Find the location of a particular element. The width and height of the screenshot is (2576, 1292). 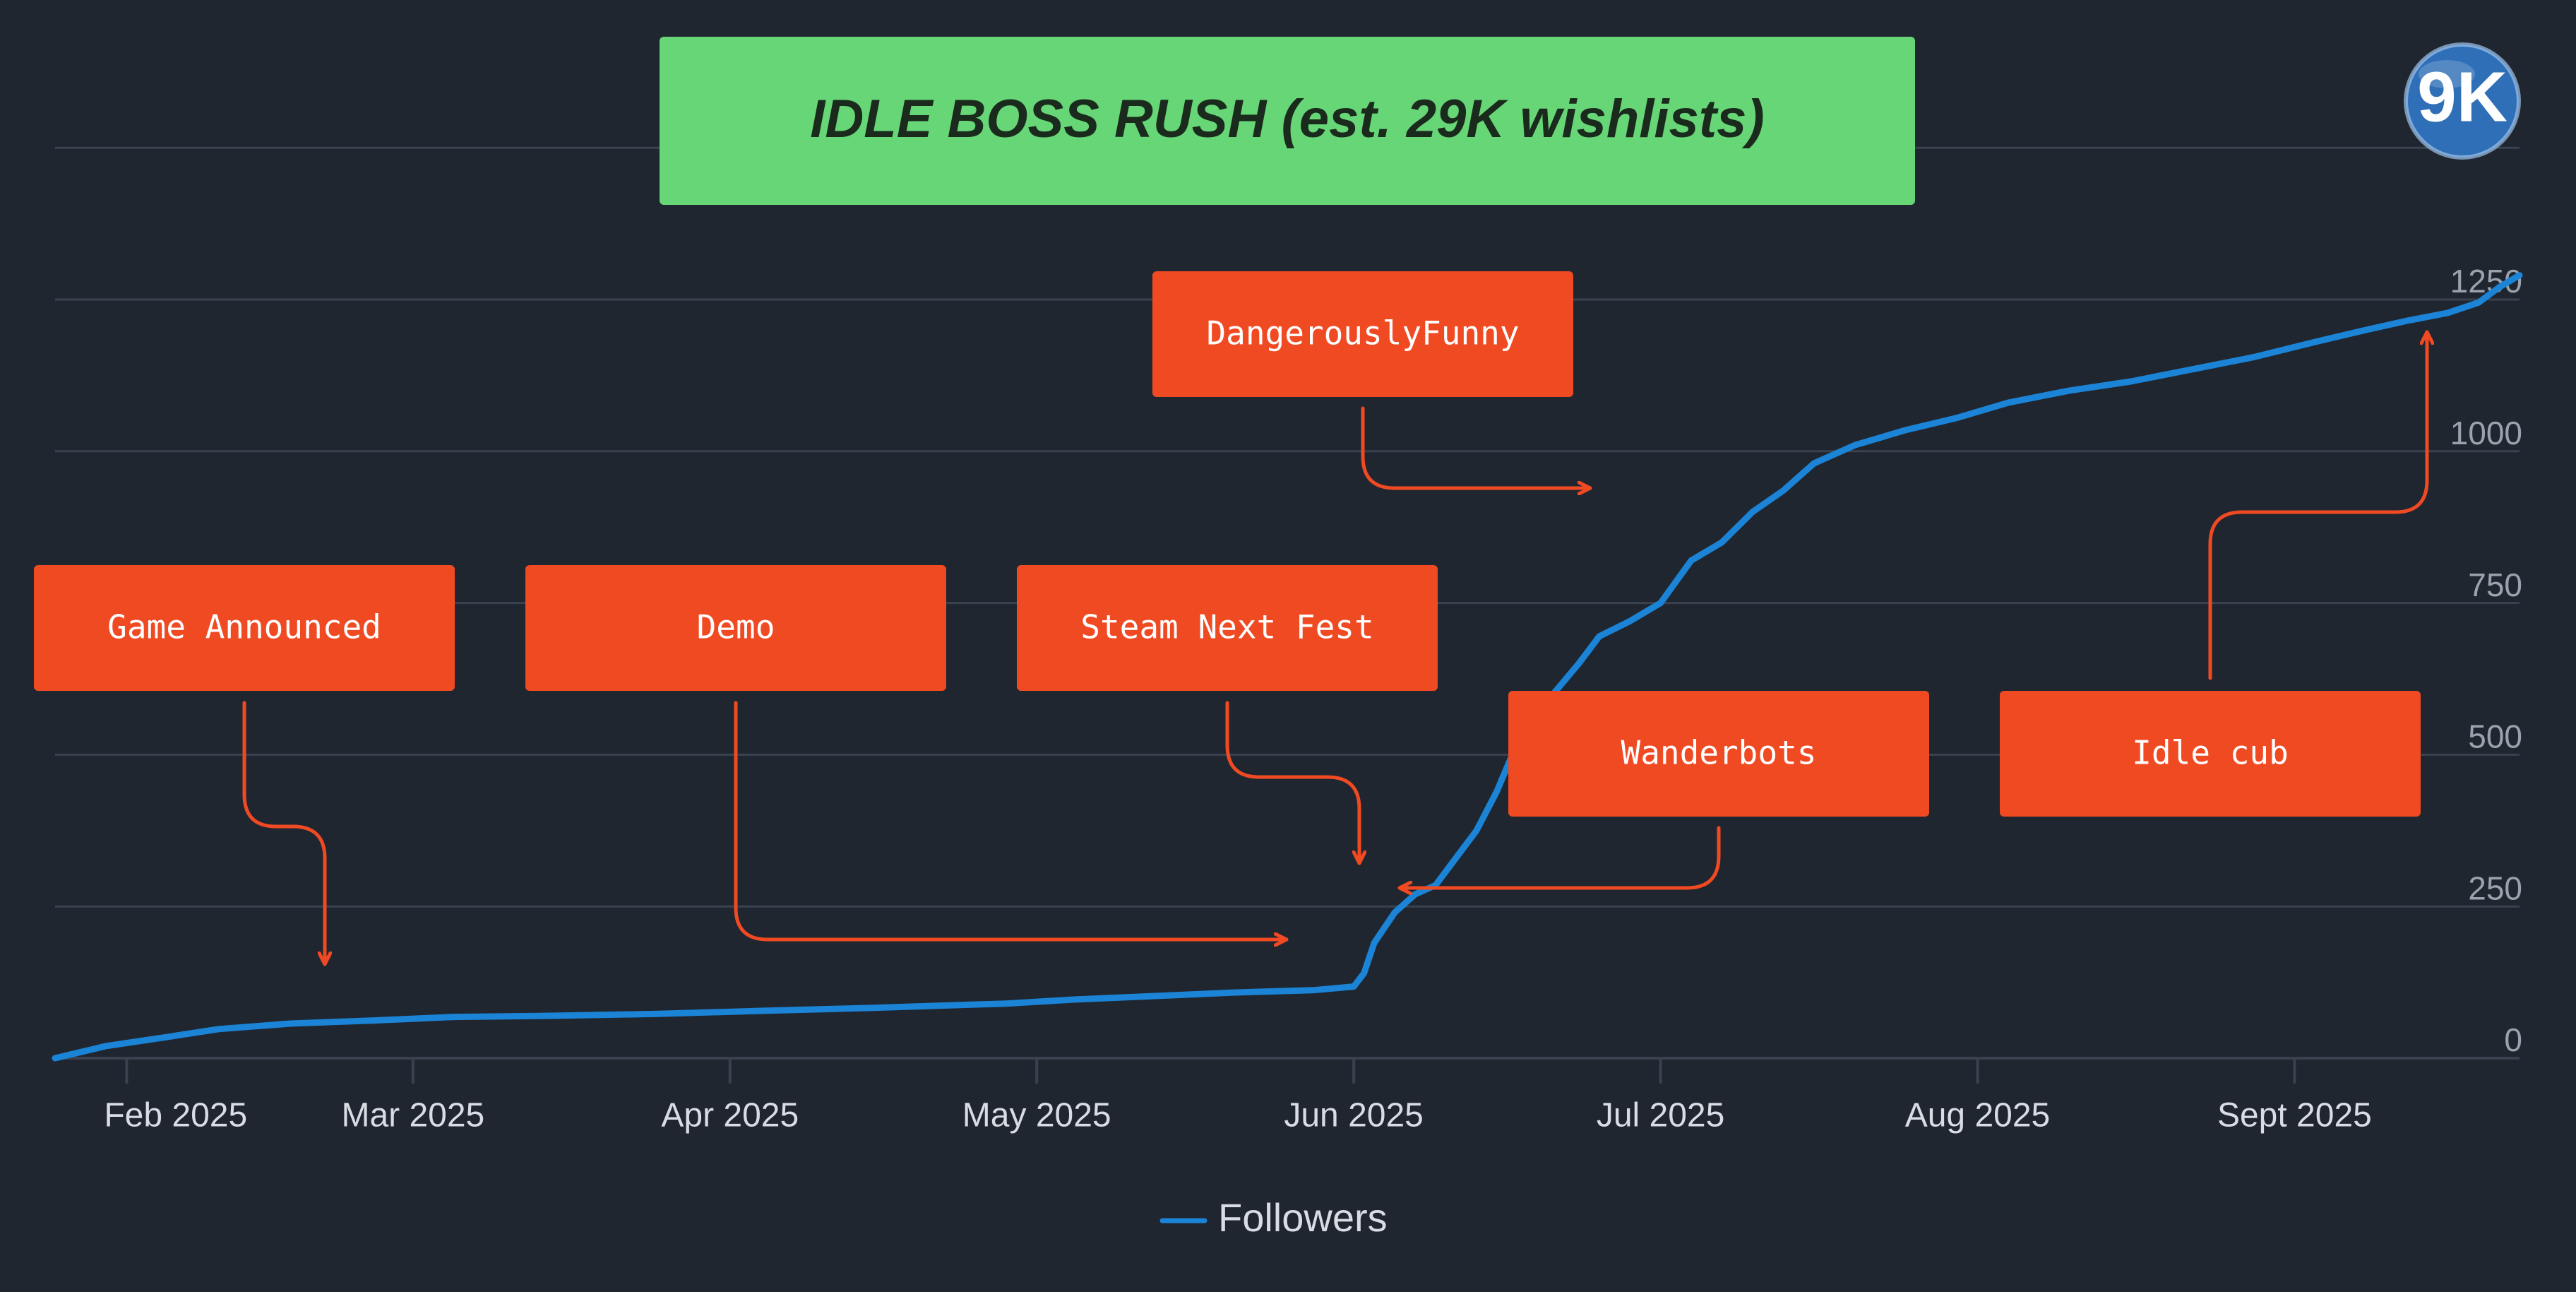

annotation-label: Steam Next Fest is located at coordinates (1226, 627).